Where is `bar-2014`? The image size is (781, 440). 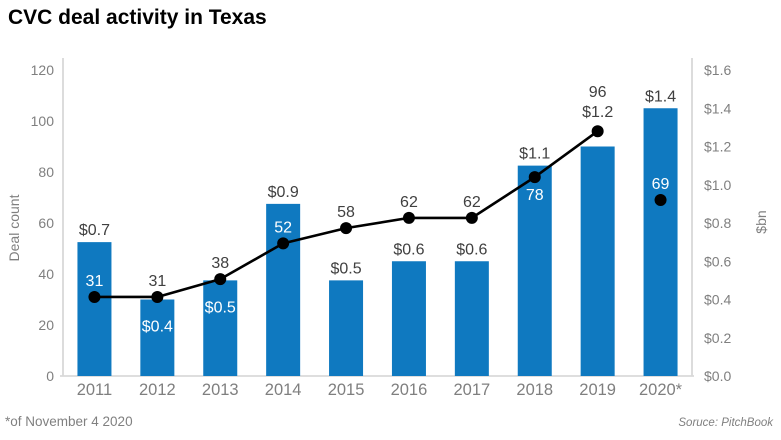 bar-2014 is located at coordinates (283, 289).